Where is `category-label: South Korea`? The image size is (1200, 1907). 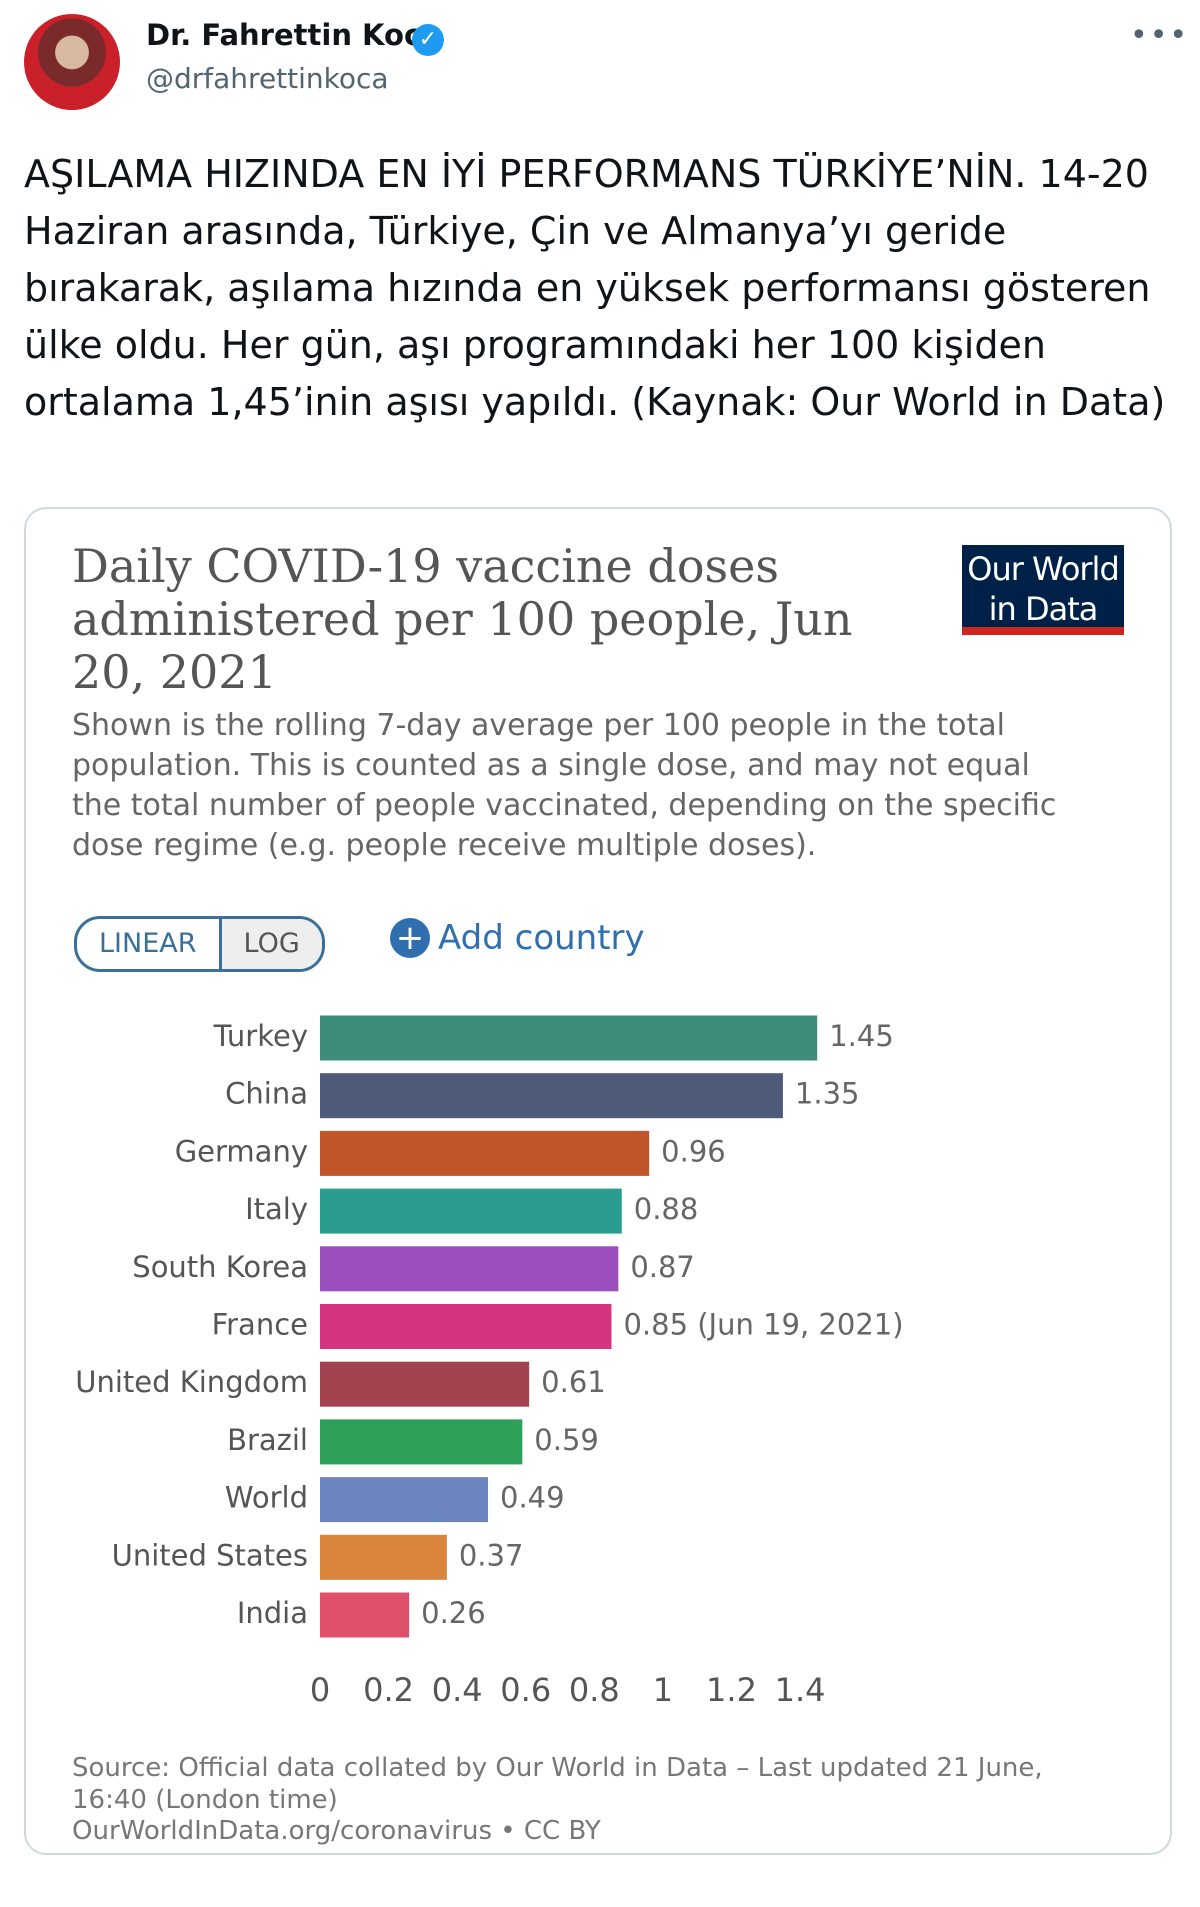 category-label: South Korea is located at coordinates (220, 1267).